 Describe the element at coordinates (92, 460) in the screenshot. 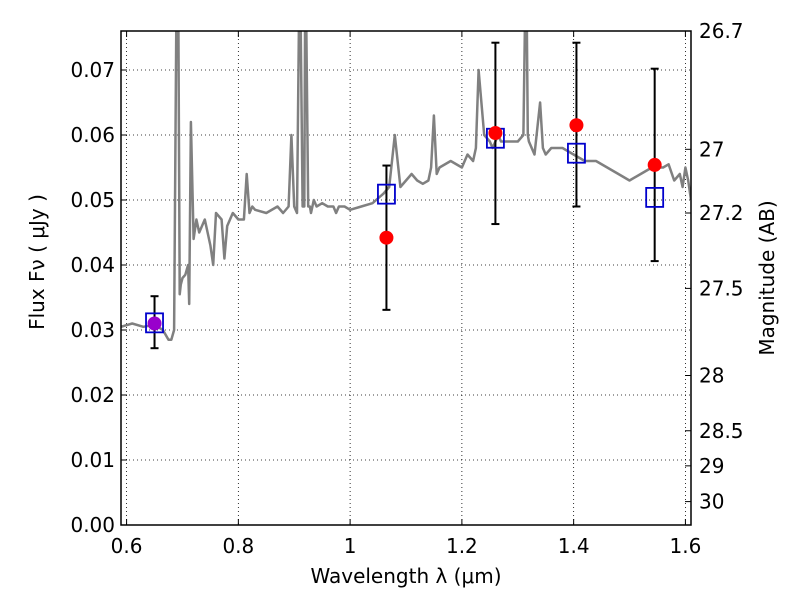

I see `y-tick-label: 0.01` at that location.